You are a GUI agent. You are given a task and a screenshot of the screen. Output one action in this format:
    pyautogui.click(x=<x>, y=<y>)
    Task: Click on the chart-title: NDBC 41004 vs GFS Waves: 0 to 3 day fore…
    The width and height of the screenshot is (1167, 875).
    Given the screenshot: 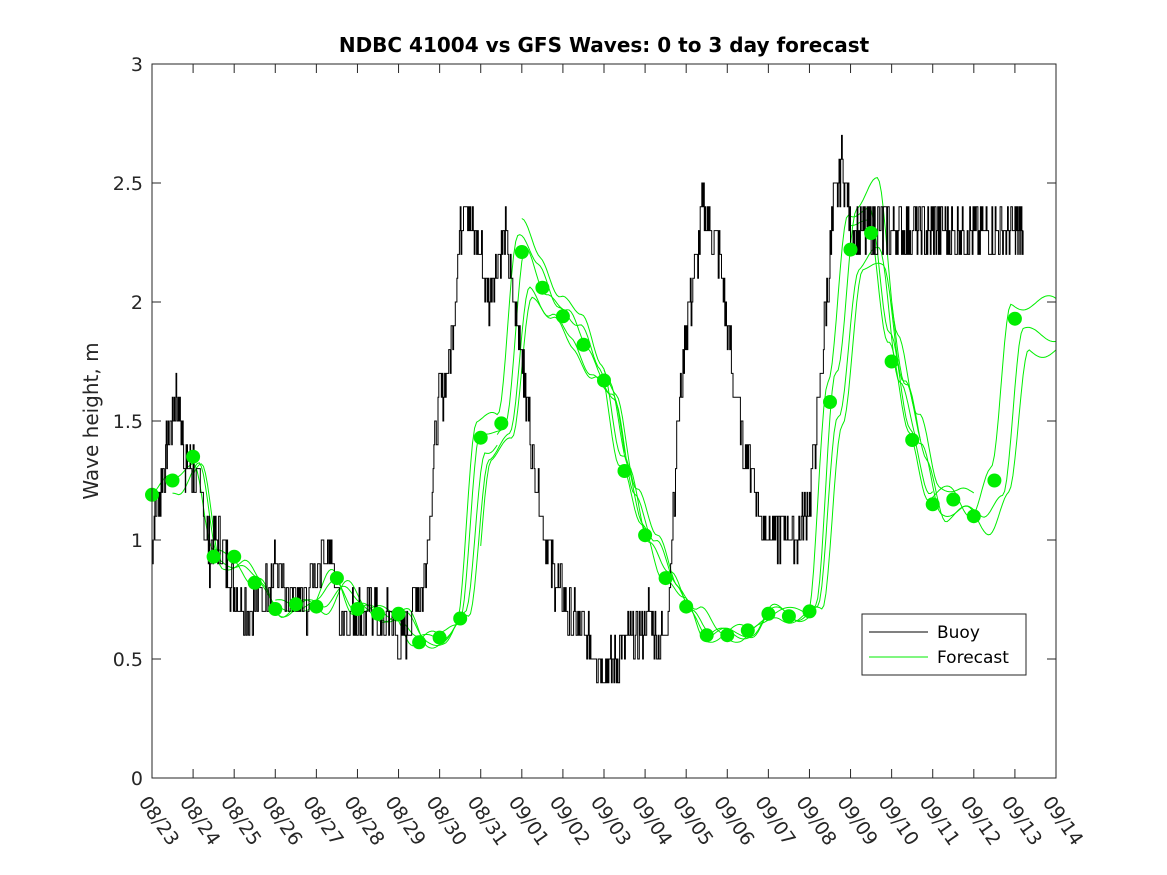 What is the action you would take?
    pyautogui.click(x=604, y=45)
    